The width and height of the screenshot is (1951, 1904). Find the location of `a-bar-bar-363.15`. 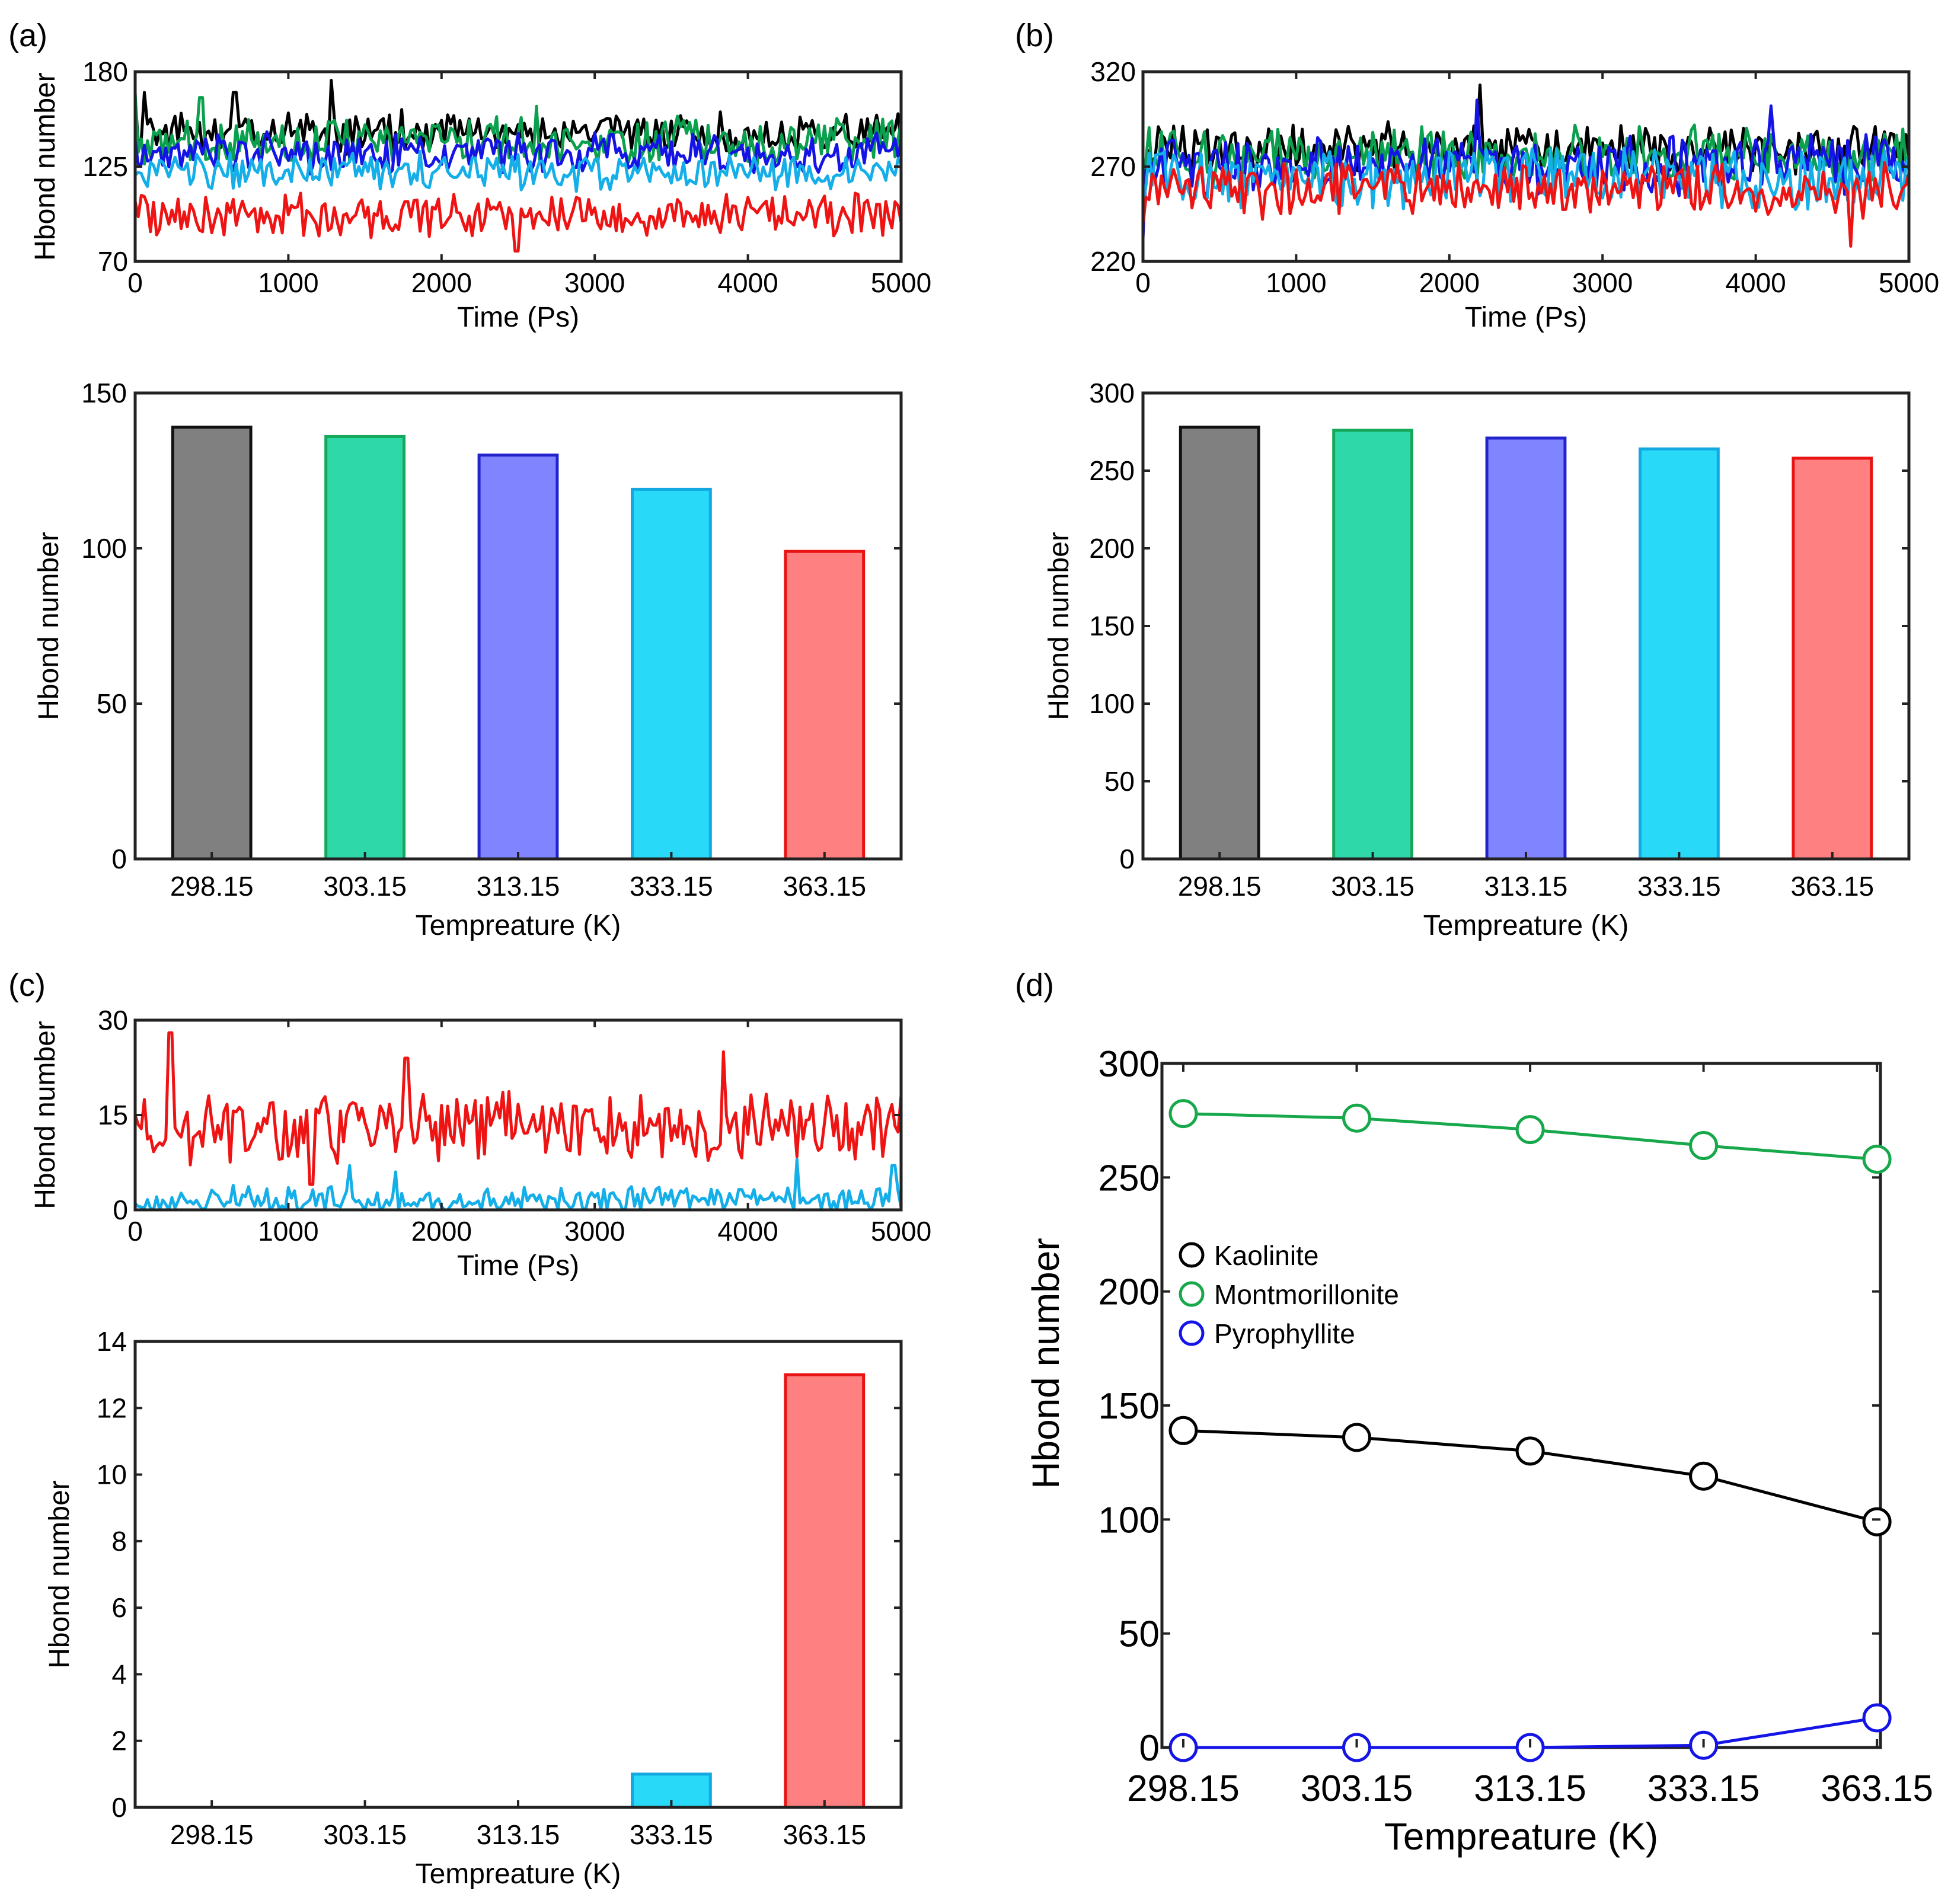

a-bar-bar-363.15 is located at coordinates (825, 705).